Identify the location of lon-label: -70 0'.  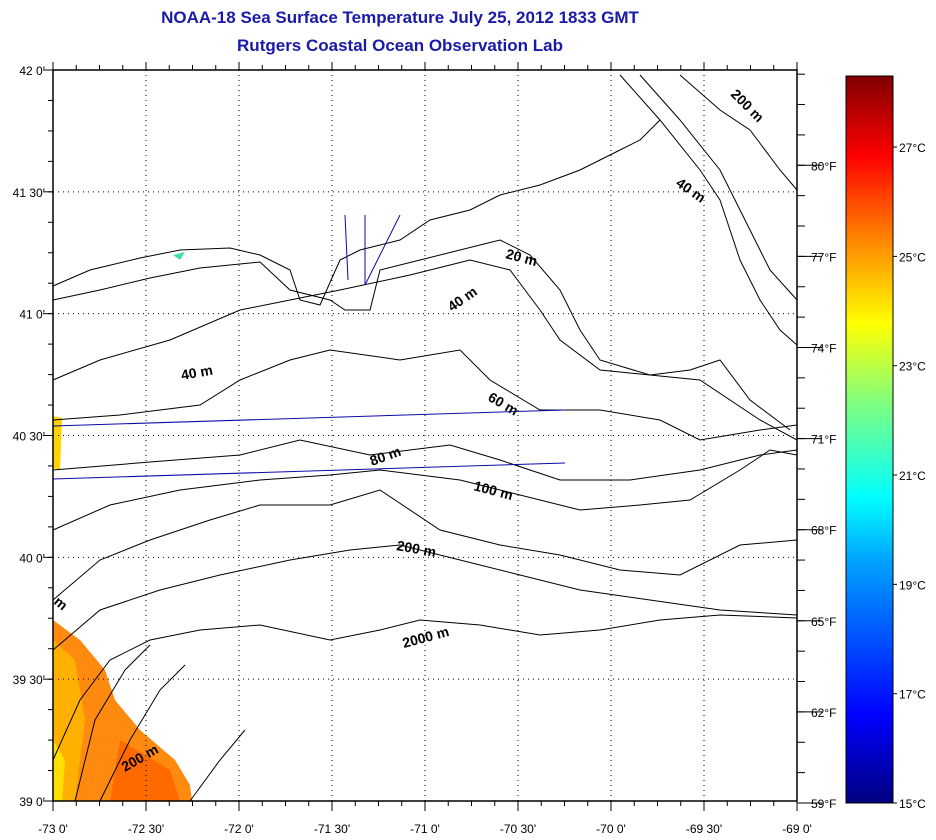
(611, 829).